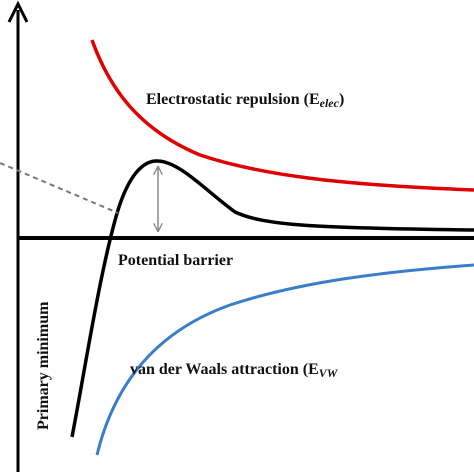  Describe the element at coordinates (234, 370) in the screenshot. I see `vdw-attraction-label: van der Waals attraction (EVW` at that location.